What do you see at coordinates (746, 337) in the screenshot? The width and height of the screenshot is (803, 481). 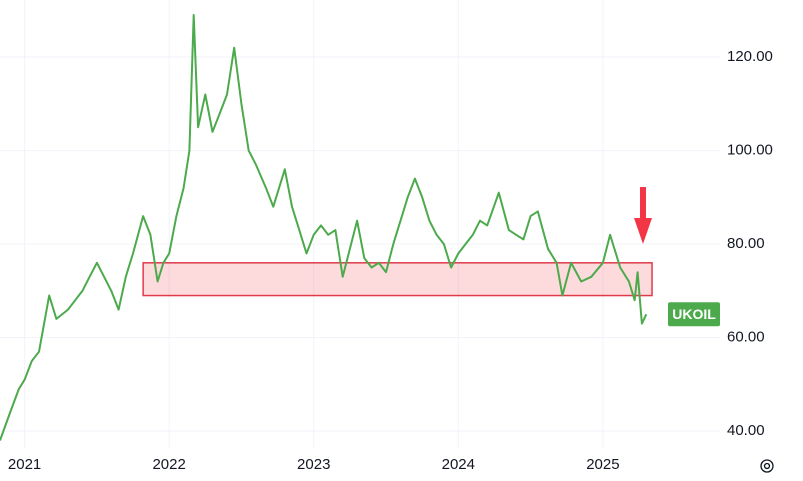 I see `y-tick-label: 60.00` at bounding box center [746, 337].